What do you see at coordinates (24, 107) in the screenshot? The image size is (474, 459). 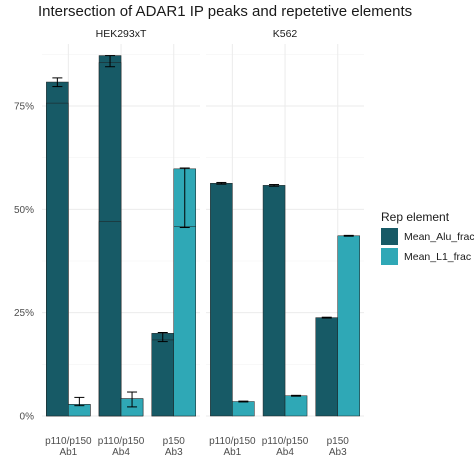 I see `y-tick-label: 75%` at bounding box center [24, 107].